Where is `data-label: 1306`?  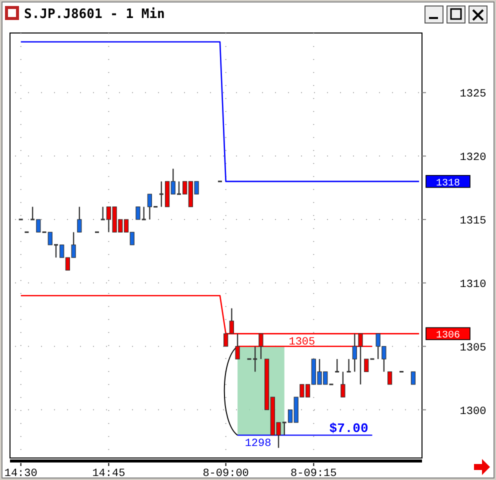 data-label: 1306 is located at coordinates (448, 336).